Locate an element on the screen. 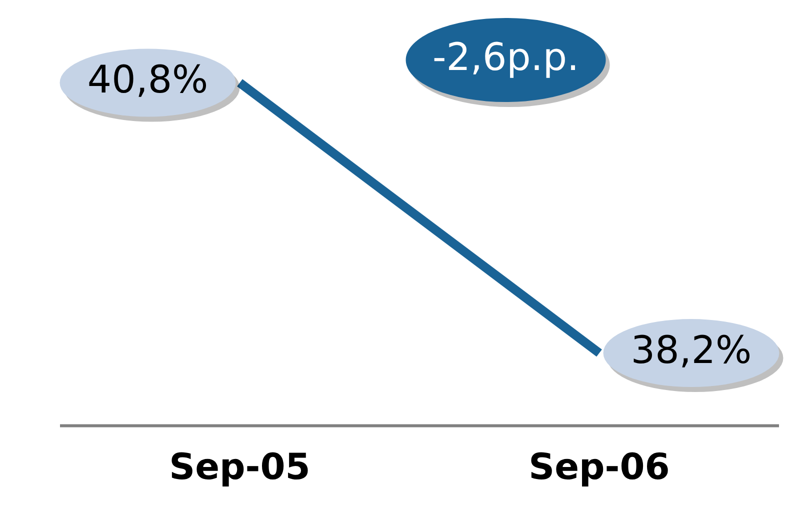  x-tick-label: Sep-06 is located at coordinates (599, 467).